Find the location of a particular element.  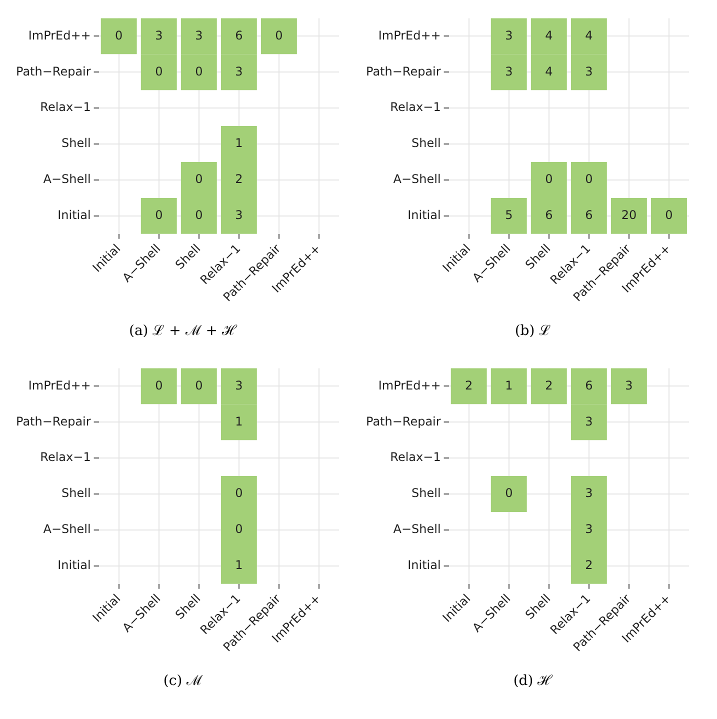

data-label: 5 is located at coordinates (509, 215).